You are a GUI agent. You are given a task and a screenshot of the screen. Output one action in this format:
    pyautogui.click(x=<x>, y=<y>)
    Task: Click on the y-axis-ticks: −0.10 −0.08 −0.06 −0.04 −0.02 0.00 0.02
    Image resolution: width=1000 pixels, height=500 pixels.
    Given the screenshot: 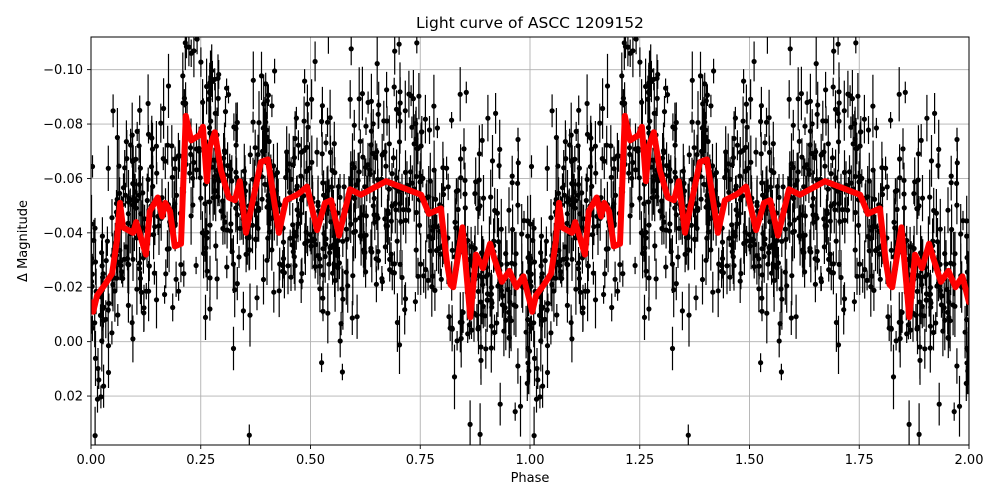 What is the action you would take?
    pyautogui.click(x=67, y=234)
    